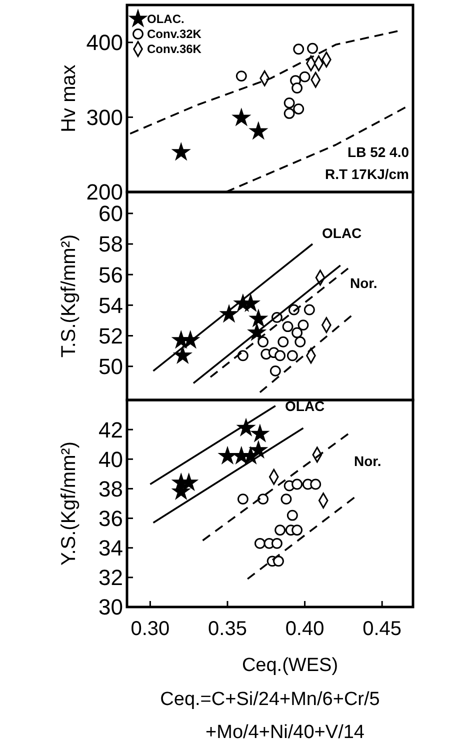 This screenshot has height=753, width=451. What do you see at coordinates (366, 174) in the screenshot?
I see `annotation: R.T 17KJ/cm` at bounding box center [366, 174].